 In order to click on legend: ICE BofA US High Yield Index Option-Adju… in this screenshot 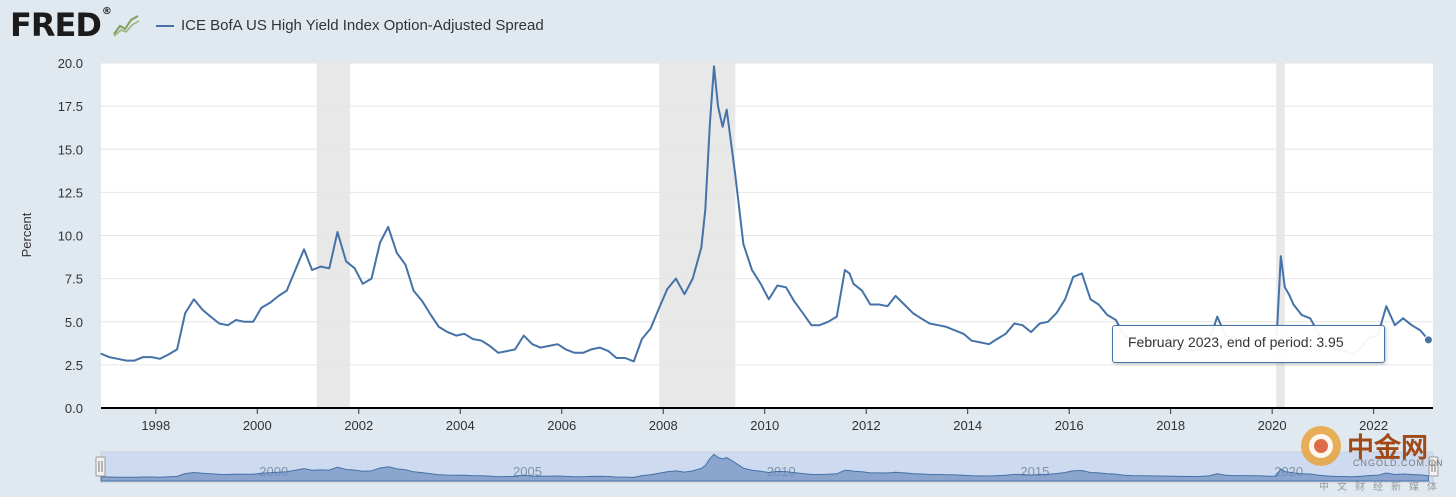, I will do `click(350, 25)`.